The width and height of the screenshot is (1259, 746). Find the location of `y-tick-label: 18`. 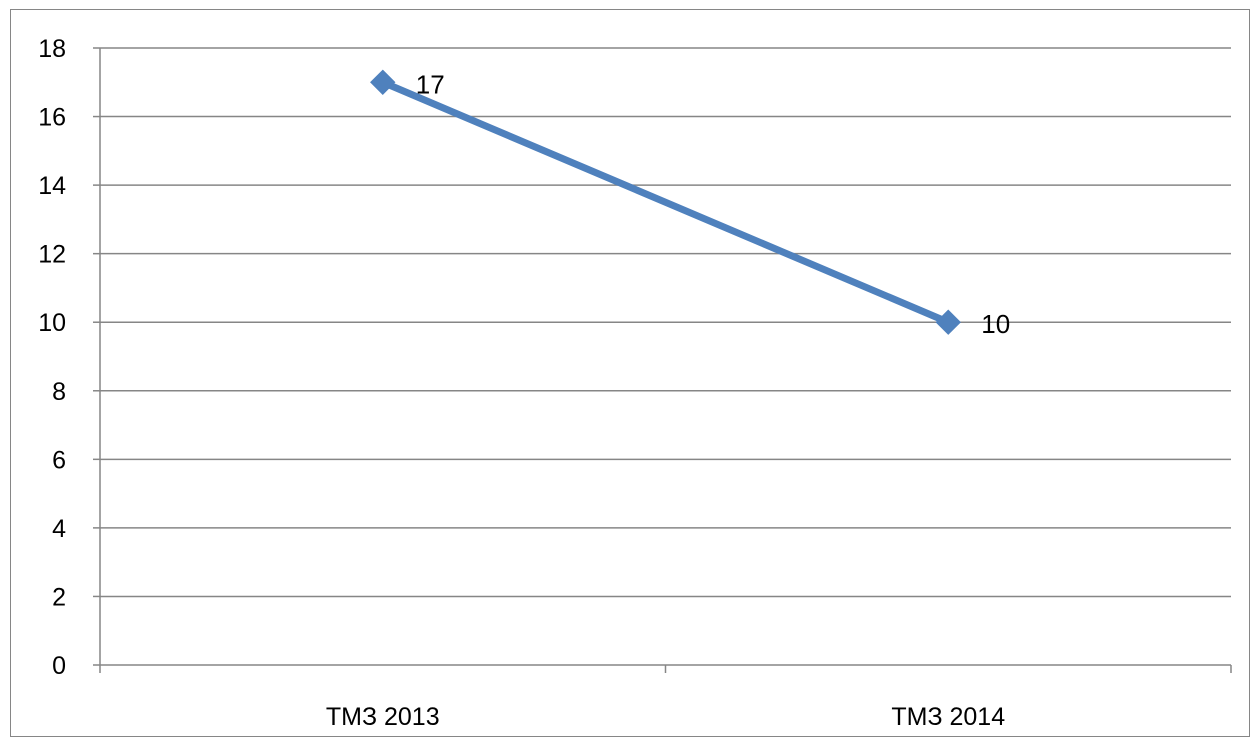

y-tick-label: 18 is located at coordinates (52, 49).